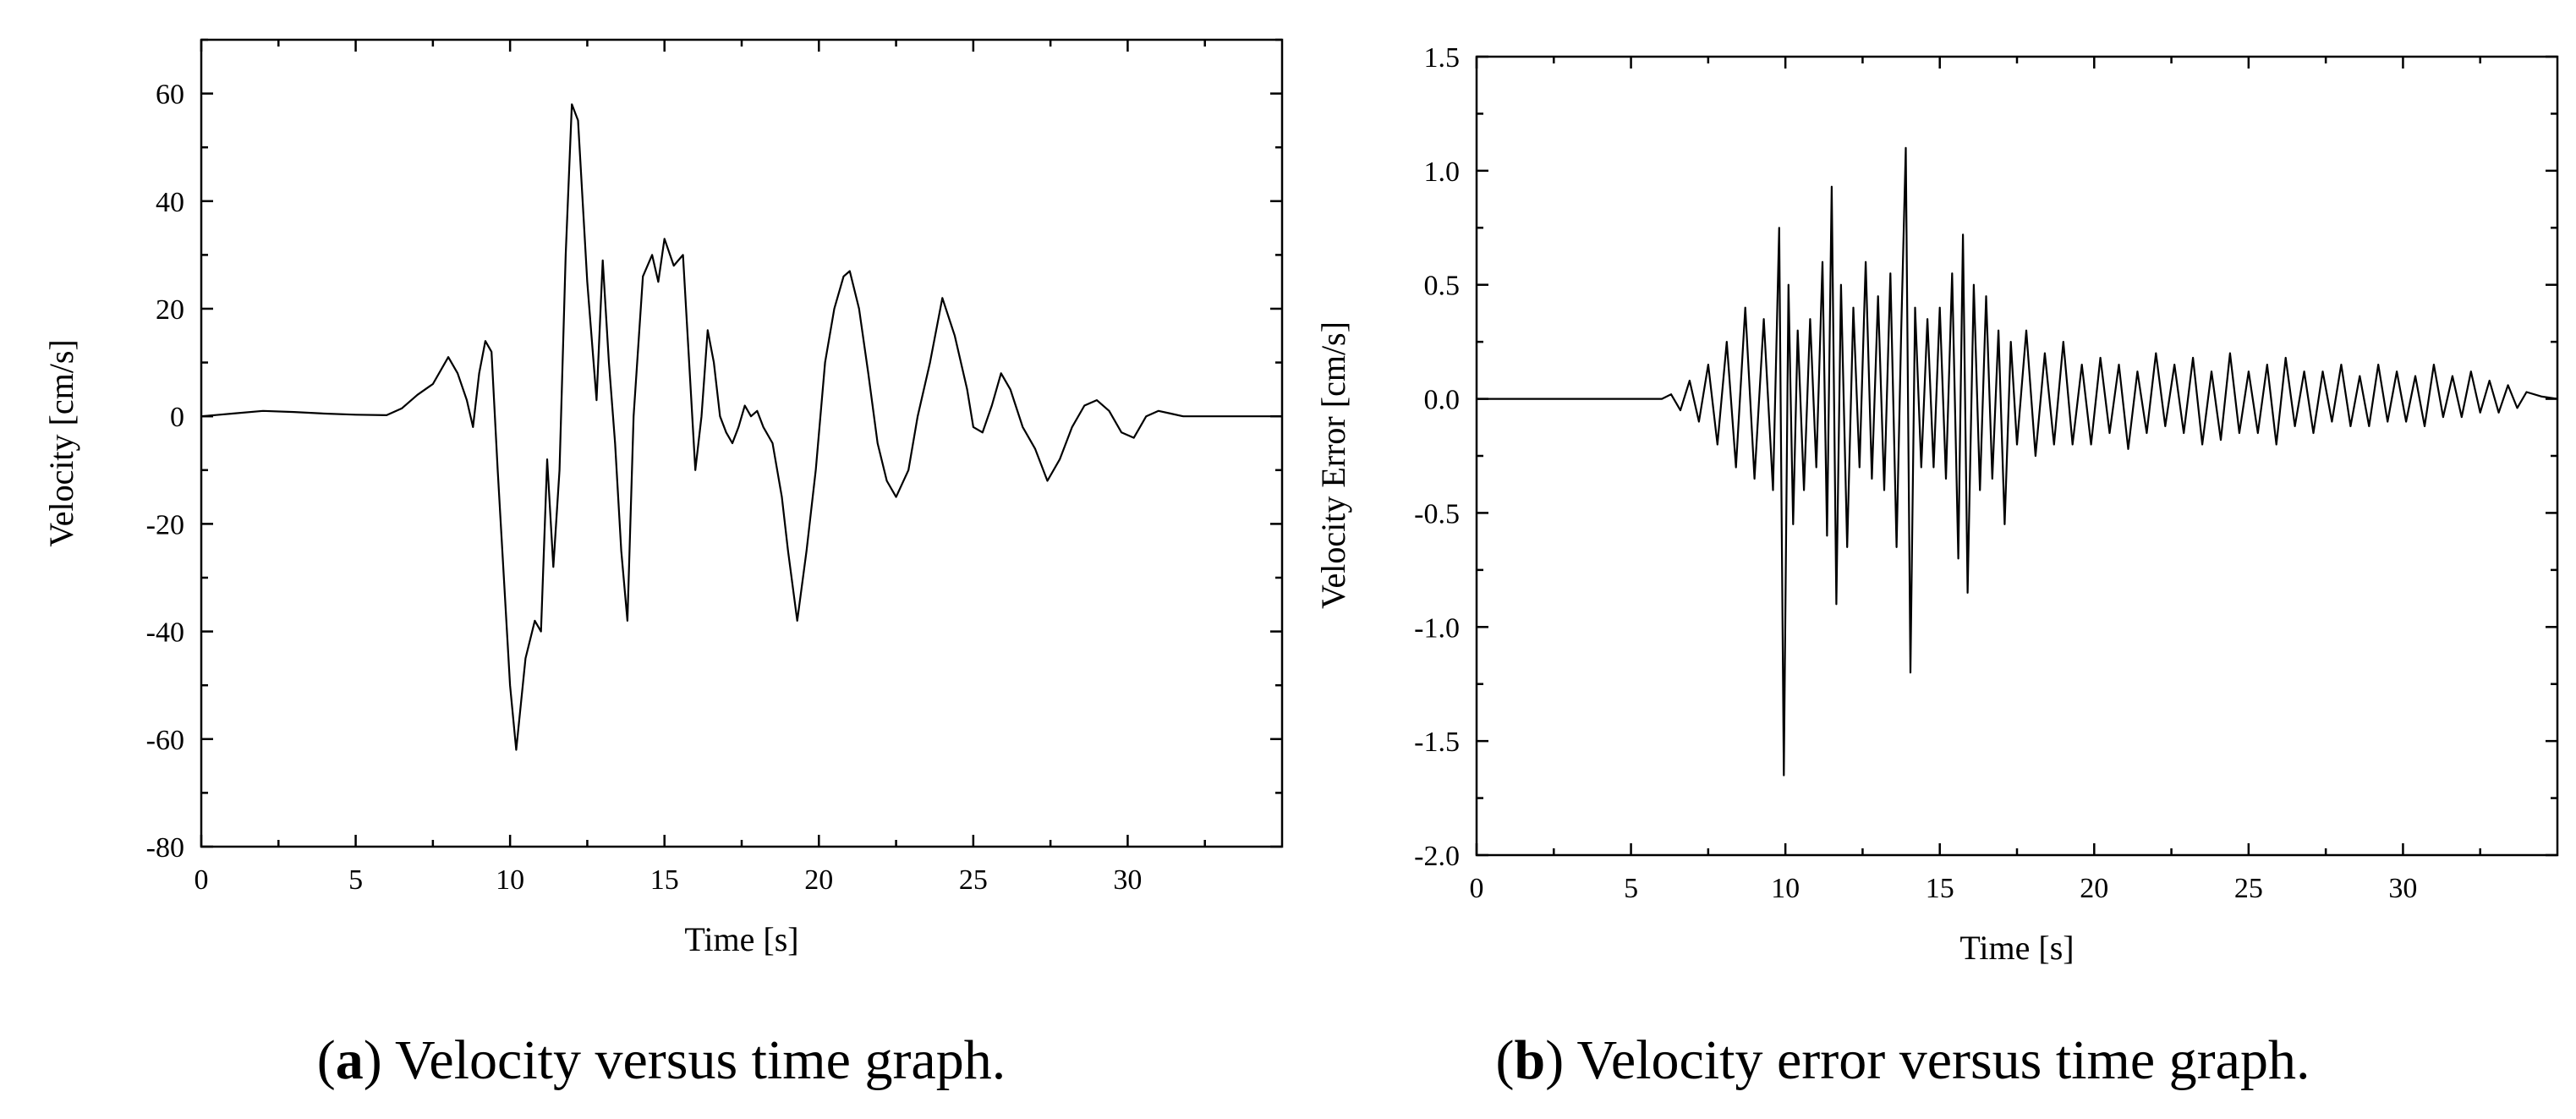 The width and height of the screenshot is (2576, 1119). I want to click on y-tick-label: 20, so click(170, 310).